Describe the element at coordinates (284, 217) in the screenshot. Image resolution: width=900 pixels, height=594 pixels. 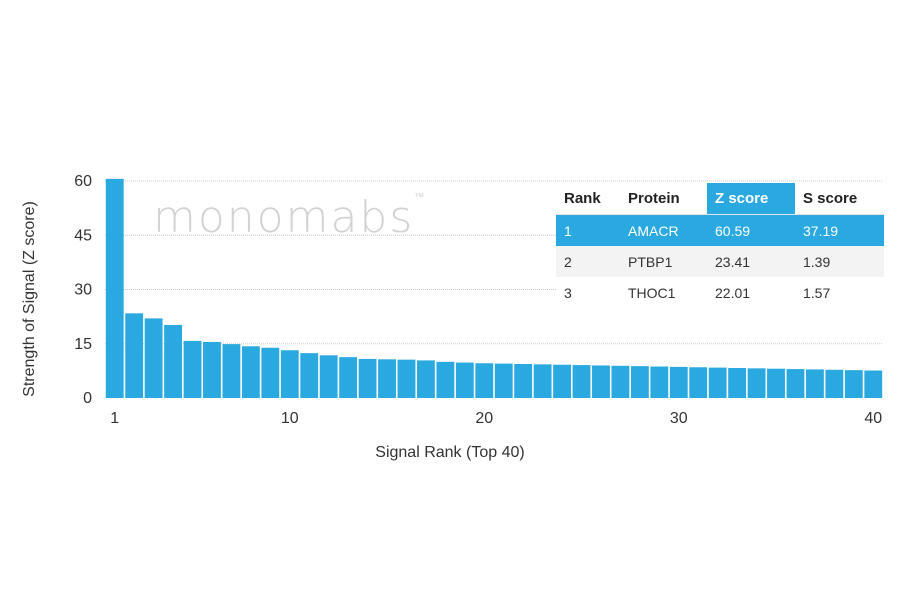
I see `watermark-text: monomabs` at that location.